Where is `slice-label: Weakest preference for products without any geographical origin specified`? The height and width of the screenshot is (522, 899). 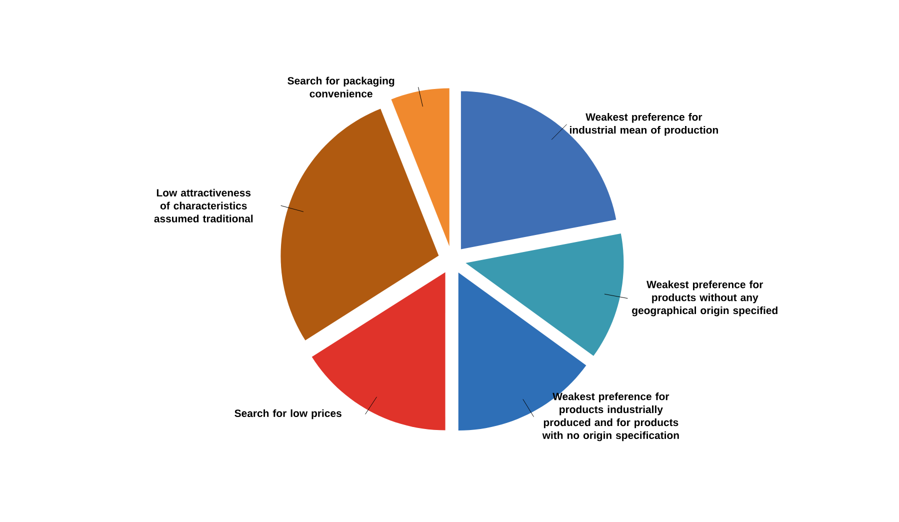
slice-label: Weakest preference for products without any geographical origin specified is located at coordinates (705, 298).